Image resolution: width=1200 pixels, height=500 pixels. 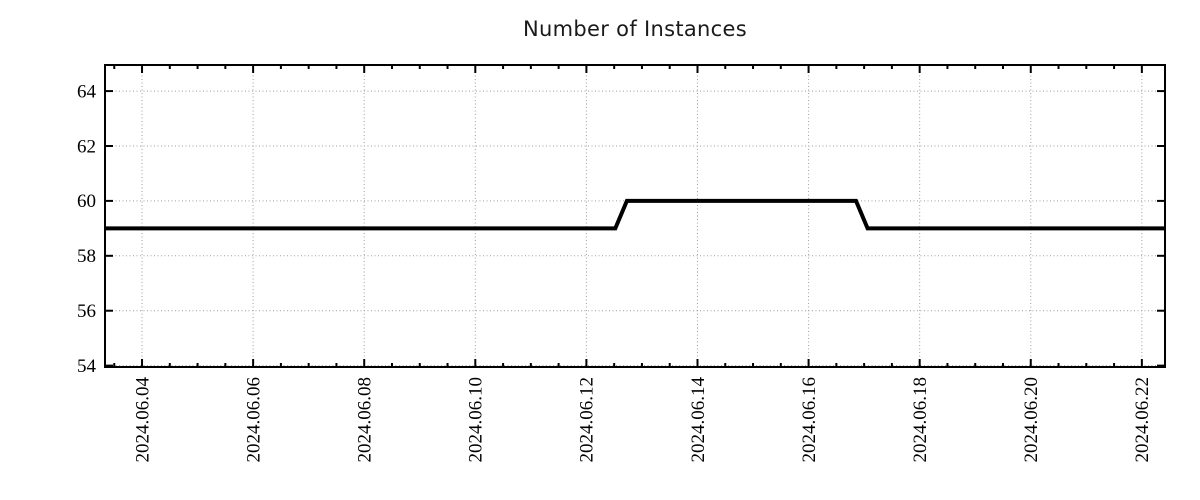 What do you see at coordinates (253, 420) in the screenshot?
I see `x-tick-label: 2024.06.06` at bounding box center [253, 420].